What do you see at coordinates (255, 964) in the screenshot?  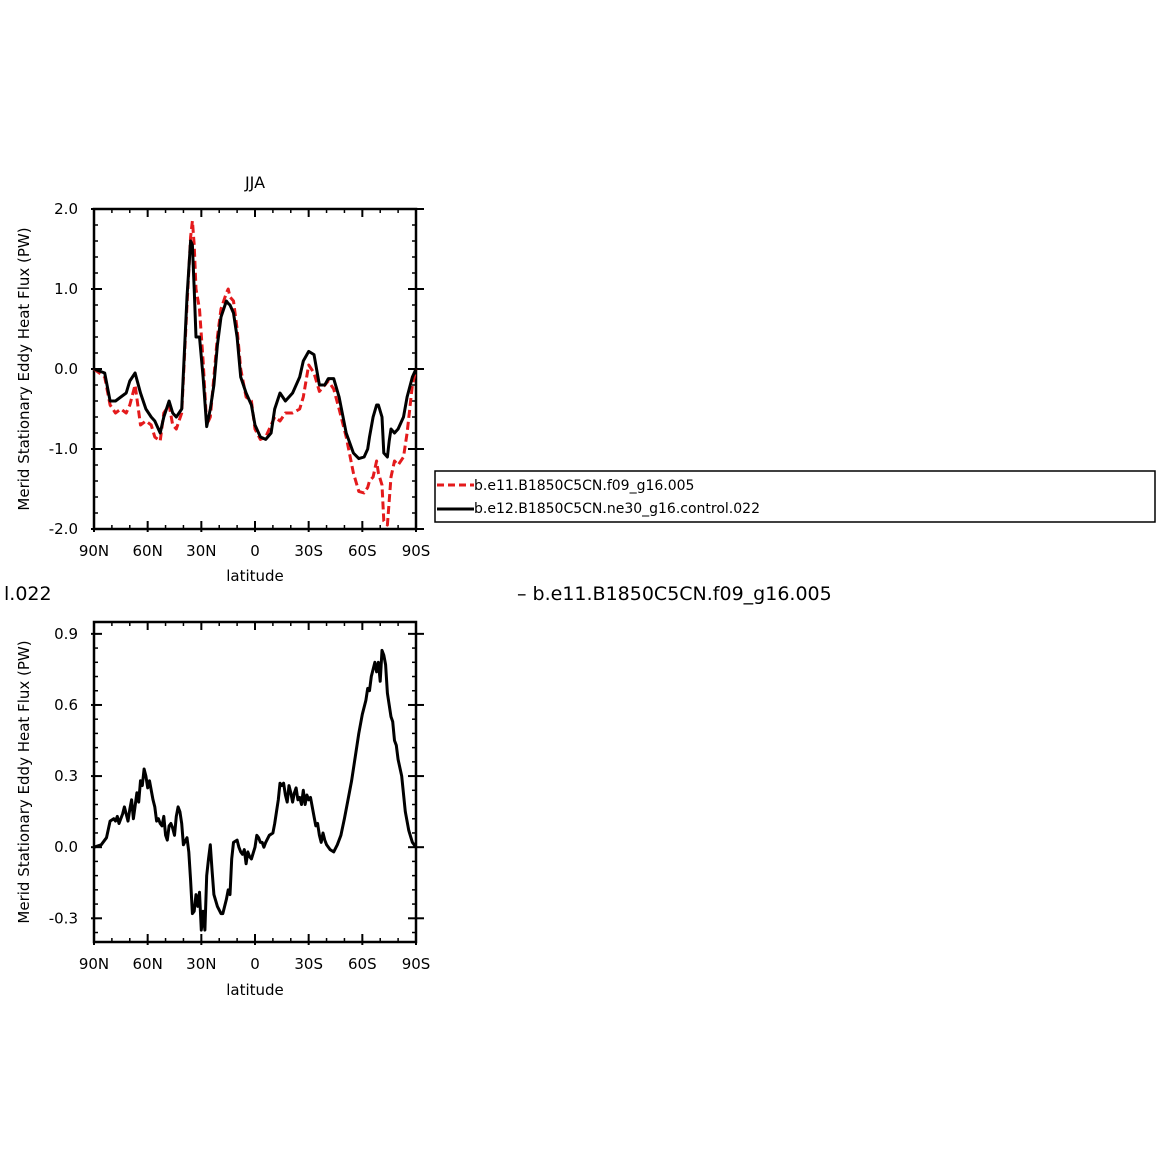 I see `bottom-x-tick-label: 0` at bounding box center [255, 964].